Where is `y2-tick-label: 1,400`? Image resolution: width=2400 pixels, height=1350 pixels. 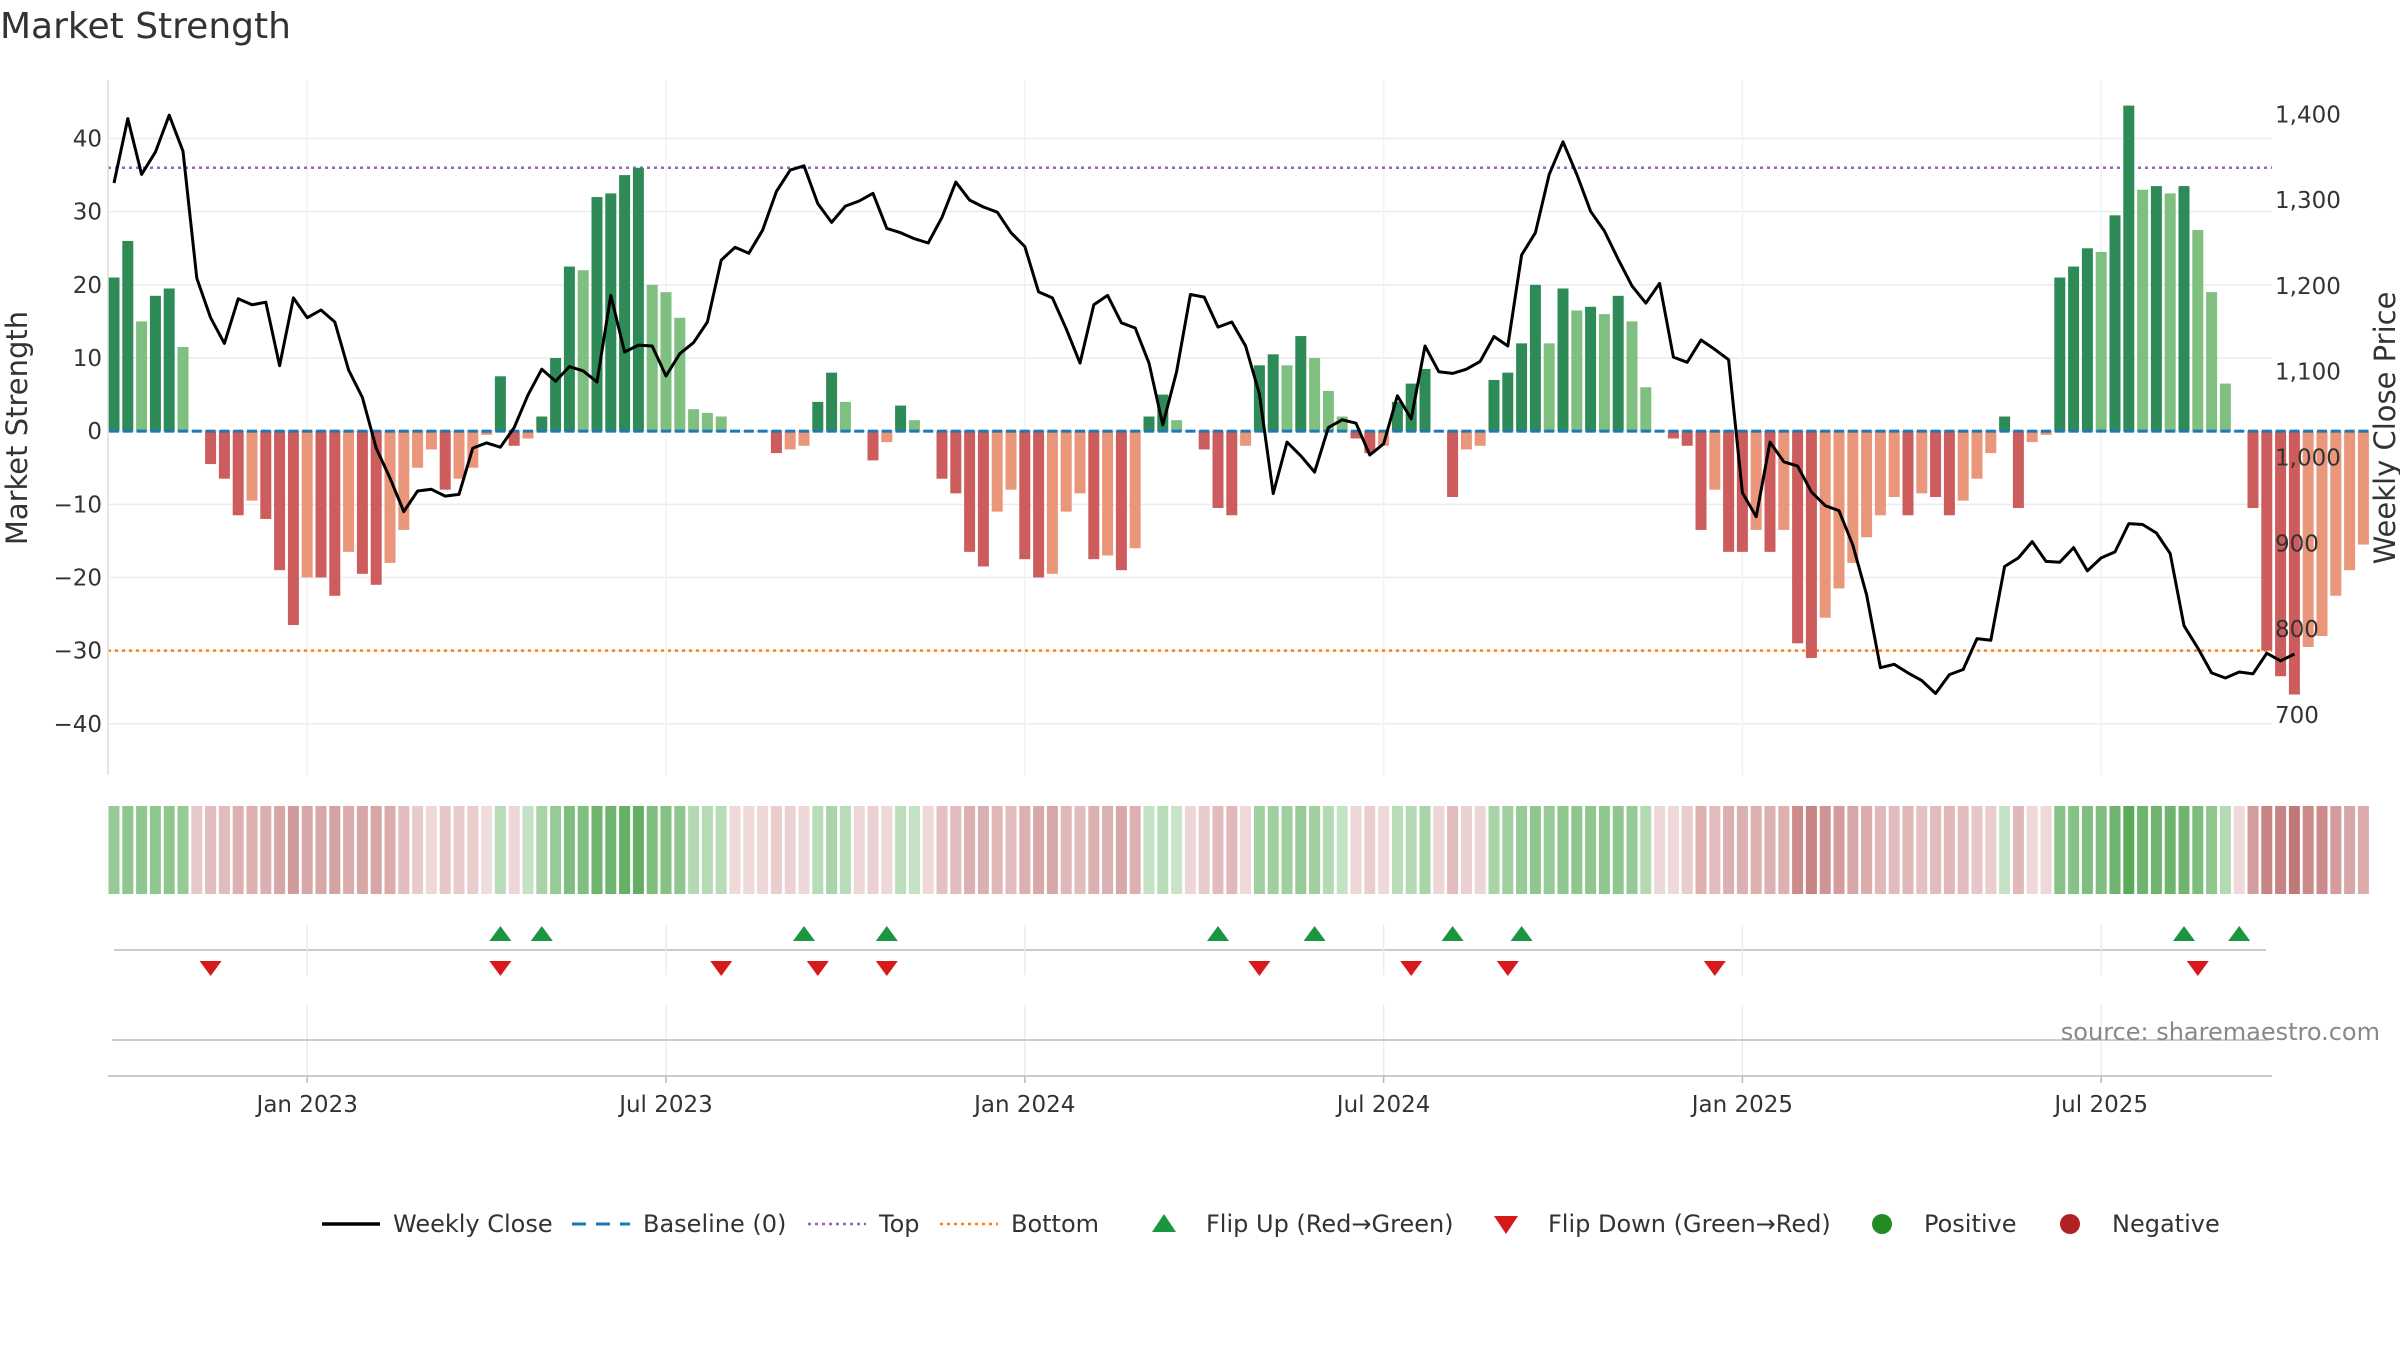
y2-tick-label: 1,400 is located at coordinates (2308, 115).